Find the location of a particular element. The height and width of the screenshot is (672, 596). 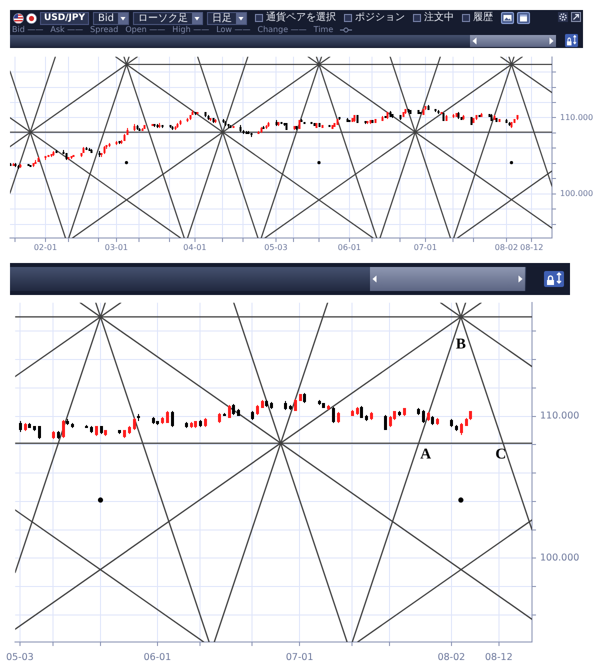

annotation: B is located at coordinates (461, 344).